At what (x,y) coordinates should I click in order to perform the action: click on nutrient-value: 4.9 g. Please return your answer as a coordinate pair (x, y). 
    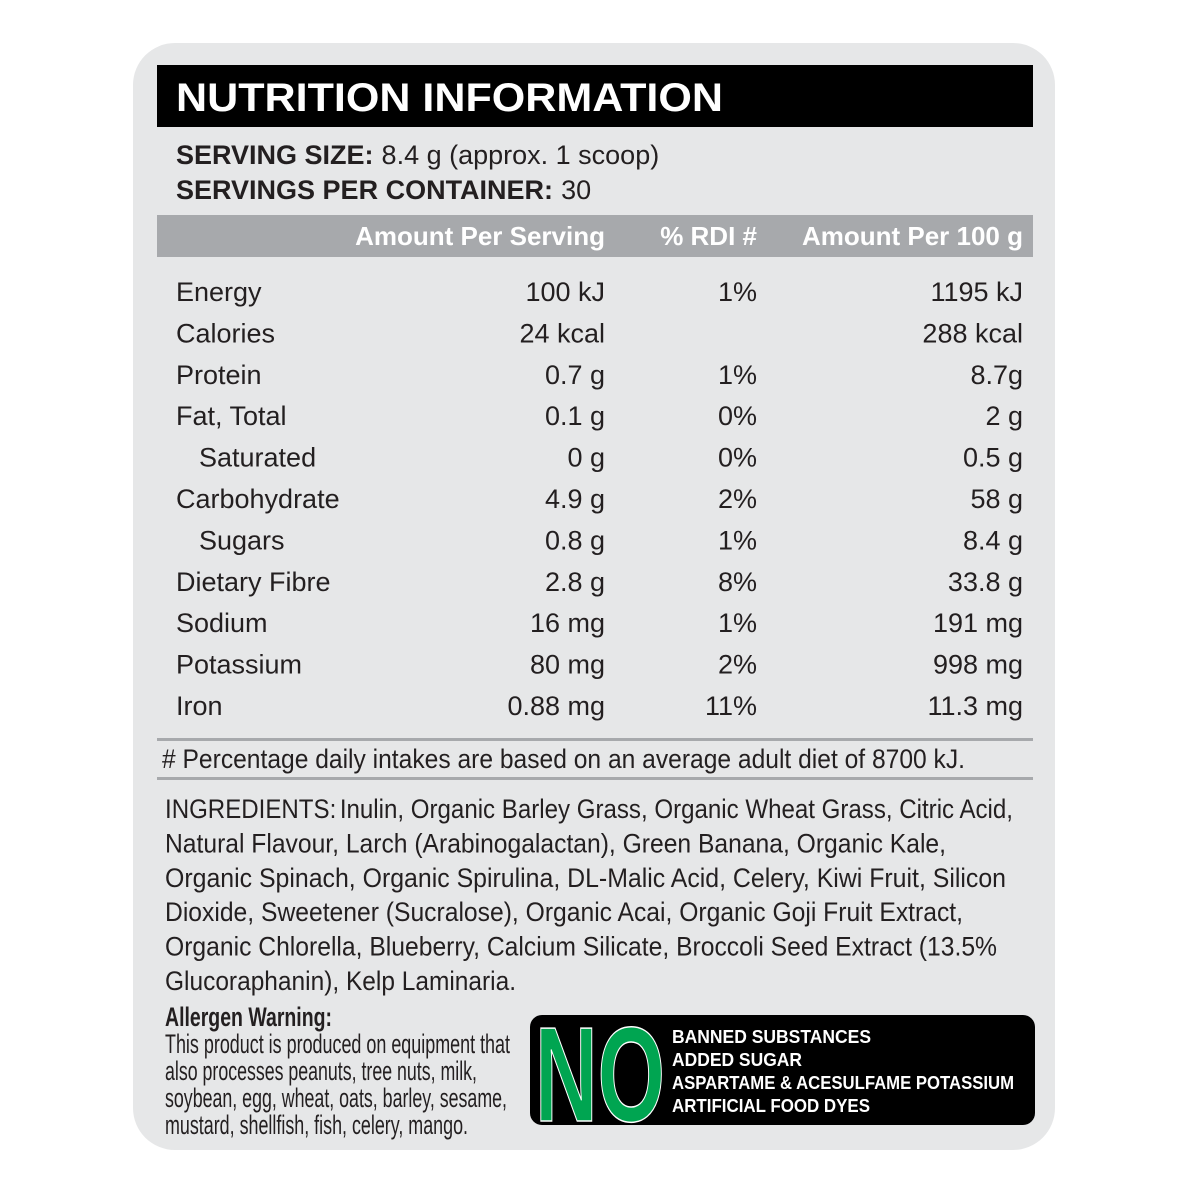
    Looking at the image, I should click on (575, 499).